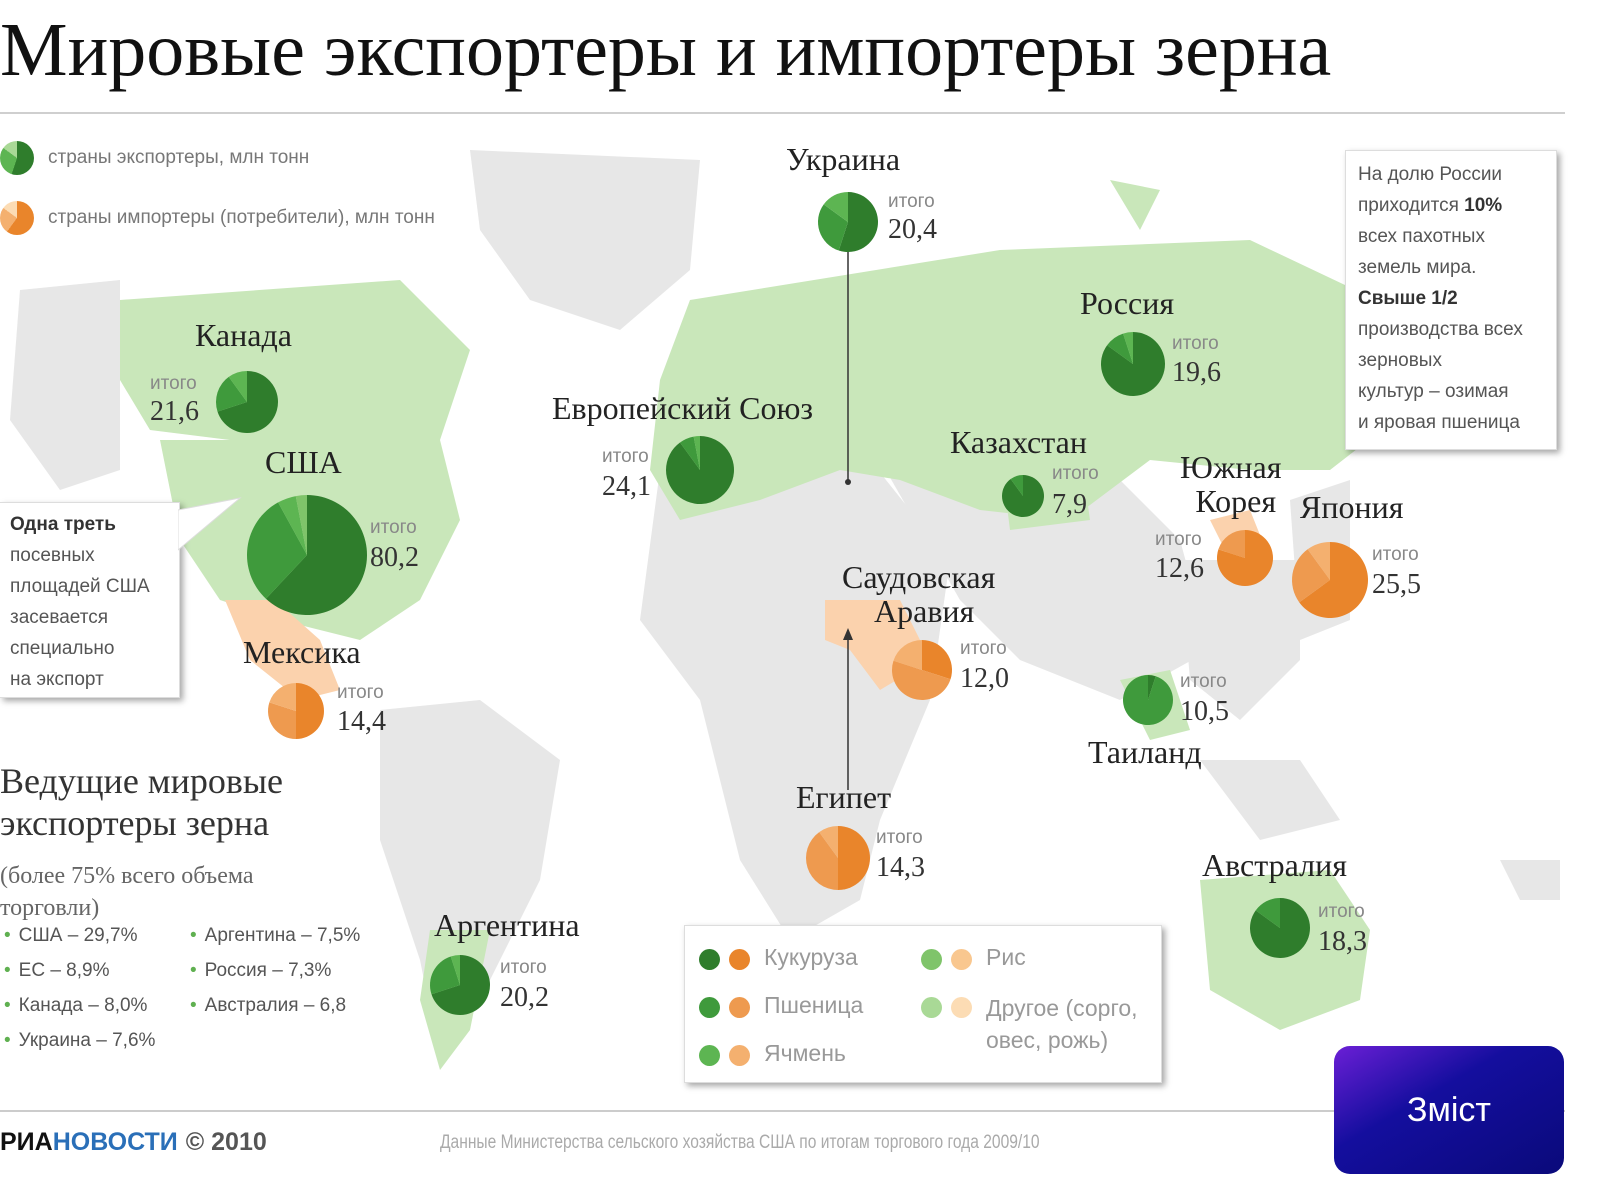 This screenshot has height=1200, width=1600. What do you see at coordinates (919, 577) in the screenshot?
I see `saudi-line1: Саудовская` at bounding box center [919, 577].